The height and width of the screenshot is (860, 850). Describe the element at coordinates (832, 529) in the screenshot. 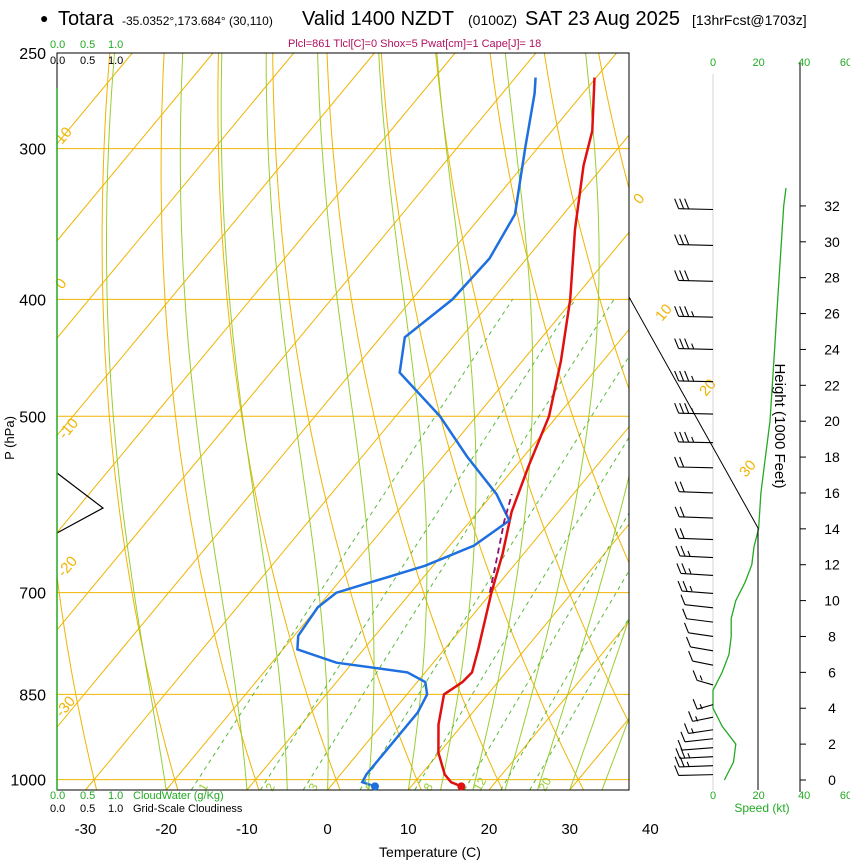

I see `height-tick-label: 14` at that location.